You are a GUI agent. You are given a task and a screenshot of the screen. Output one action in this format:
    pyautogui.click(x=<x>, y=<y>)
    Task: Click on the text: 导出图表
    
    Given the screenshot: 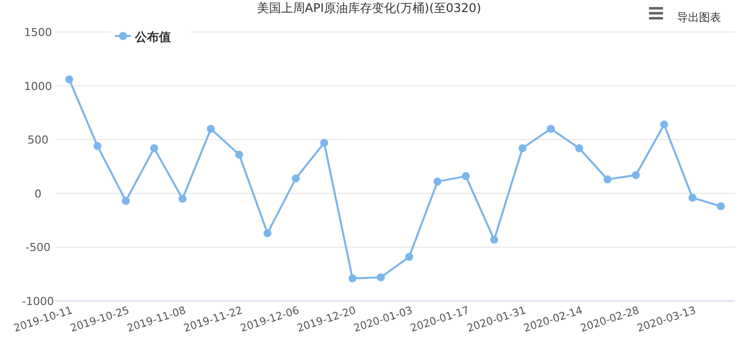 What is the action you would take?
    pyautogui.click(x=699, y=17)
    